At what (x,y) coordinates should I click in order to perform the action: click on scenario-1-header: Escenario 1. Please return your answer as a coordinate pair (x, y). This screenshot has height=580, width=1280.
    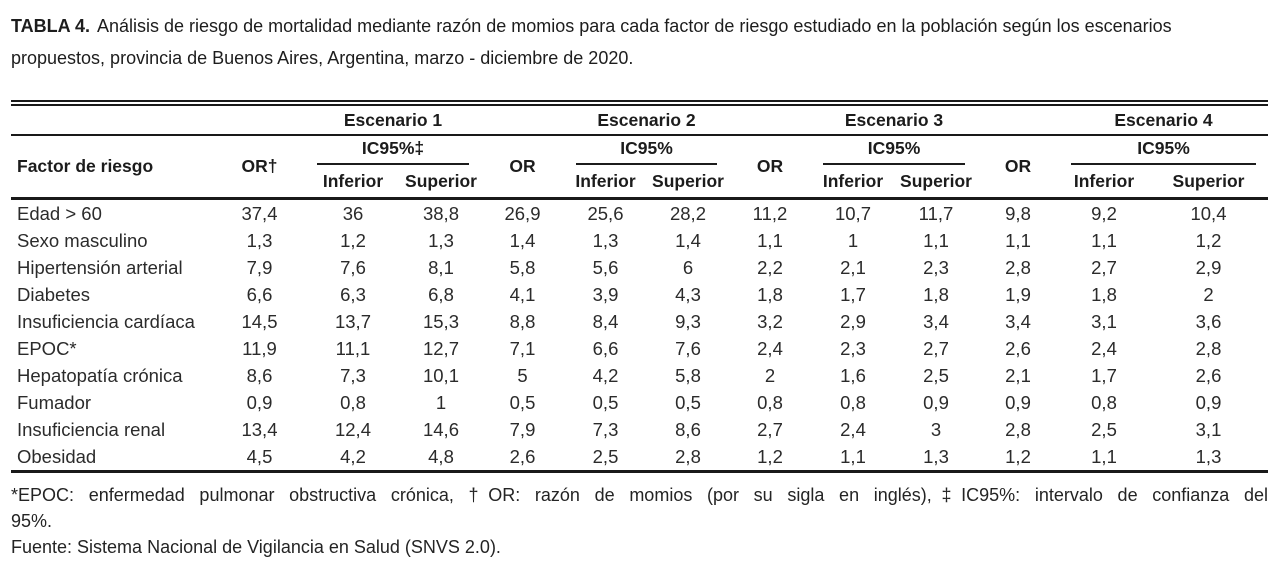
    Looking at the image, I should click on (393, 121).